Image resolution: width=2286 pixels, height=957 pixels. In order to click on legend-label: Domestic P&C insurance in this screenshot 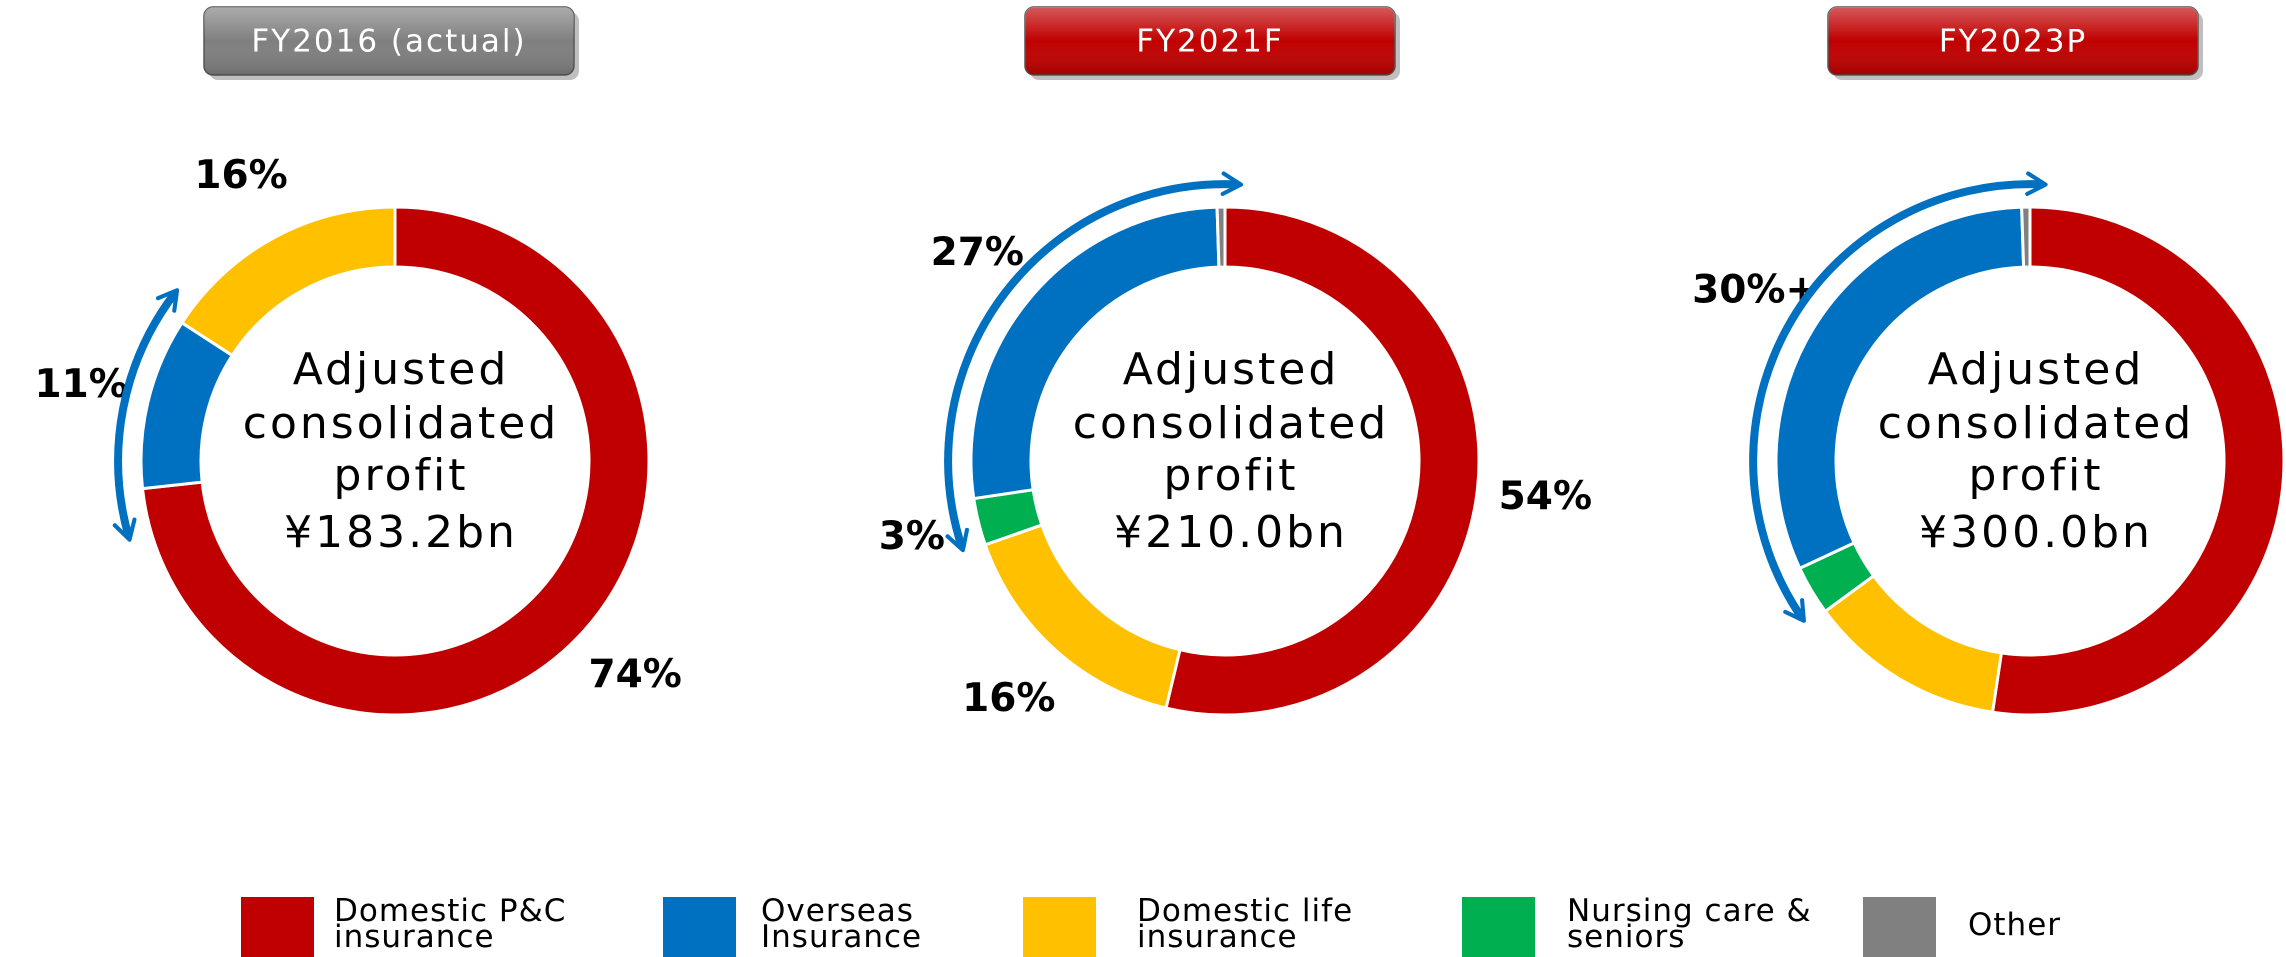, I will do `click(450, 924)`.